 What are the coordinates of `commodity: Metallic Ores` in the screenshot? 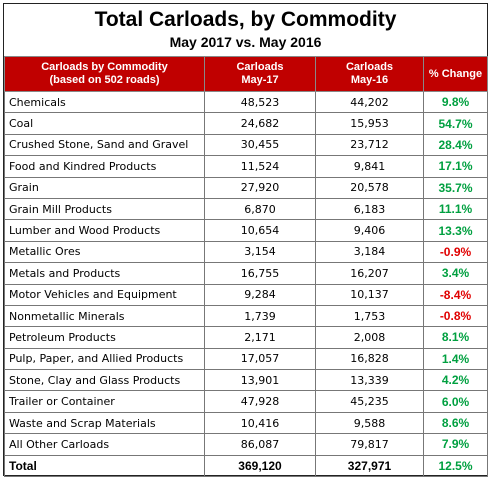 It's located at (104, 252).